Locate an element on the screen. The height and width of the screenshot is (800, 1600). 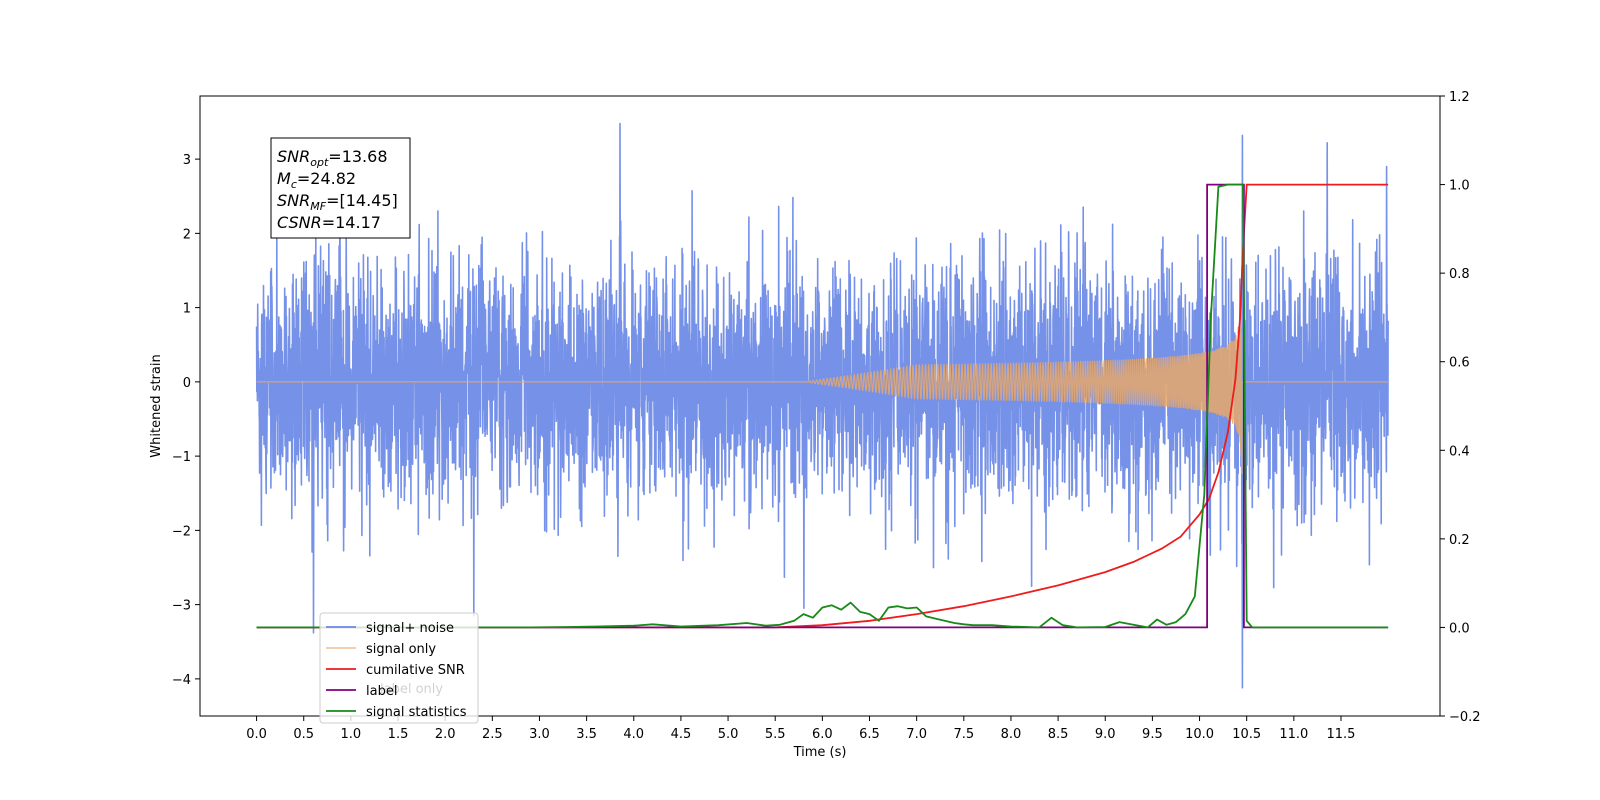
x-tick-label: 4.0 is located at coordinates (633, 734).